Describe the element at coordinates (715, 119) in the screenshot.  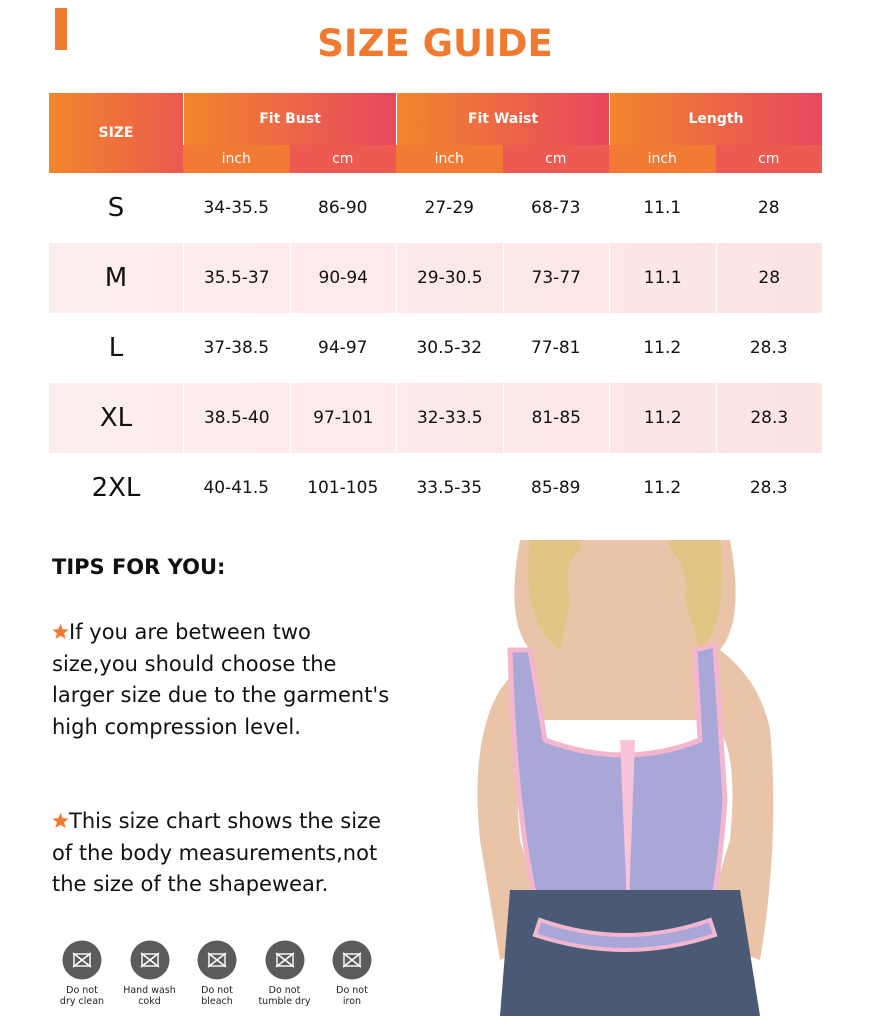
I see `group-header: Length` at that location.